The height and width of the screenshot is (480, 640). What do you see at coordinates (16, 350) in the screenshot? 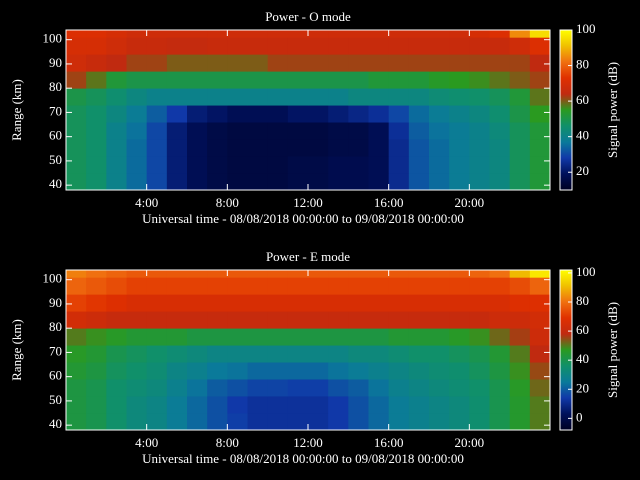
I see `y-axis-label: Range (km)` at bounding box center [16, 350].